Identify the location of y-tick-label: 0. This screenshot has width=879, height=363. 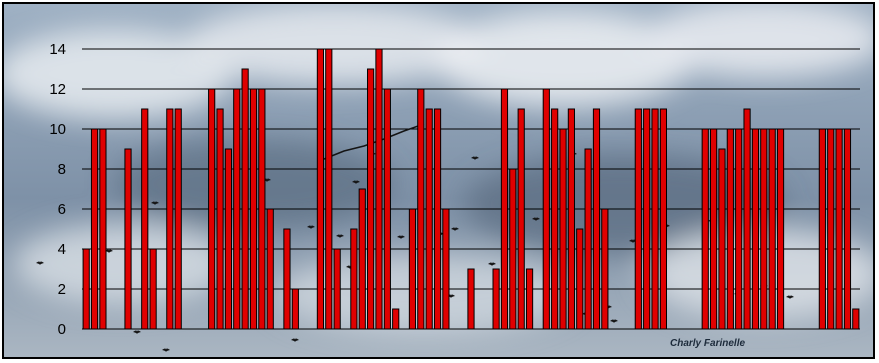
(62, 329).